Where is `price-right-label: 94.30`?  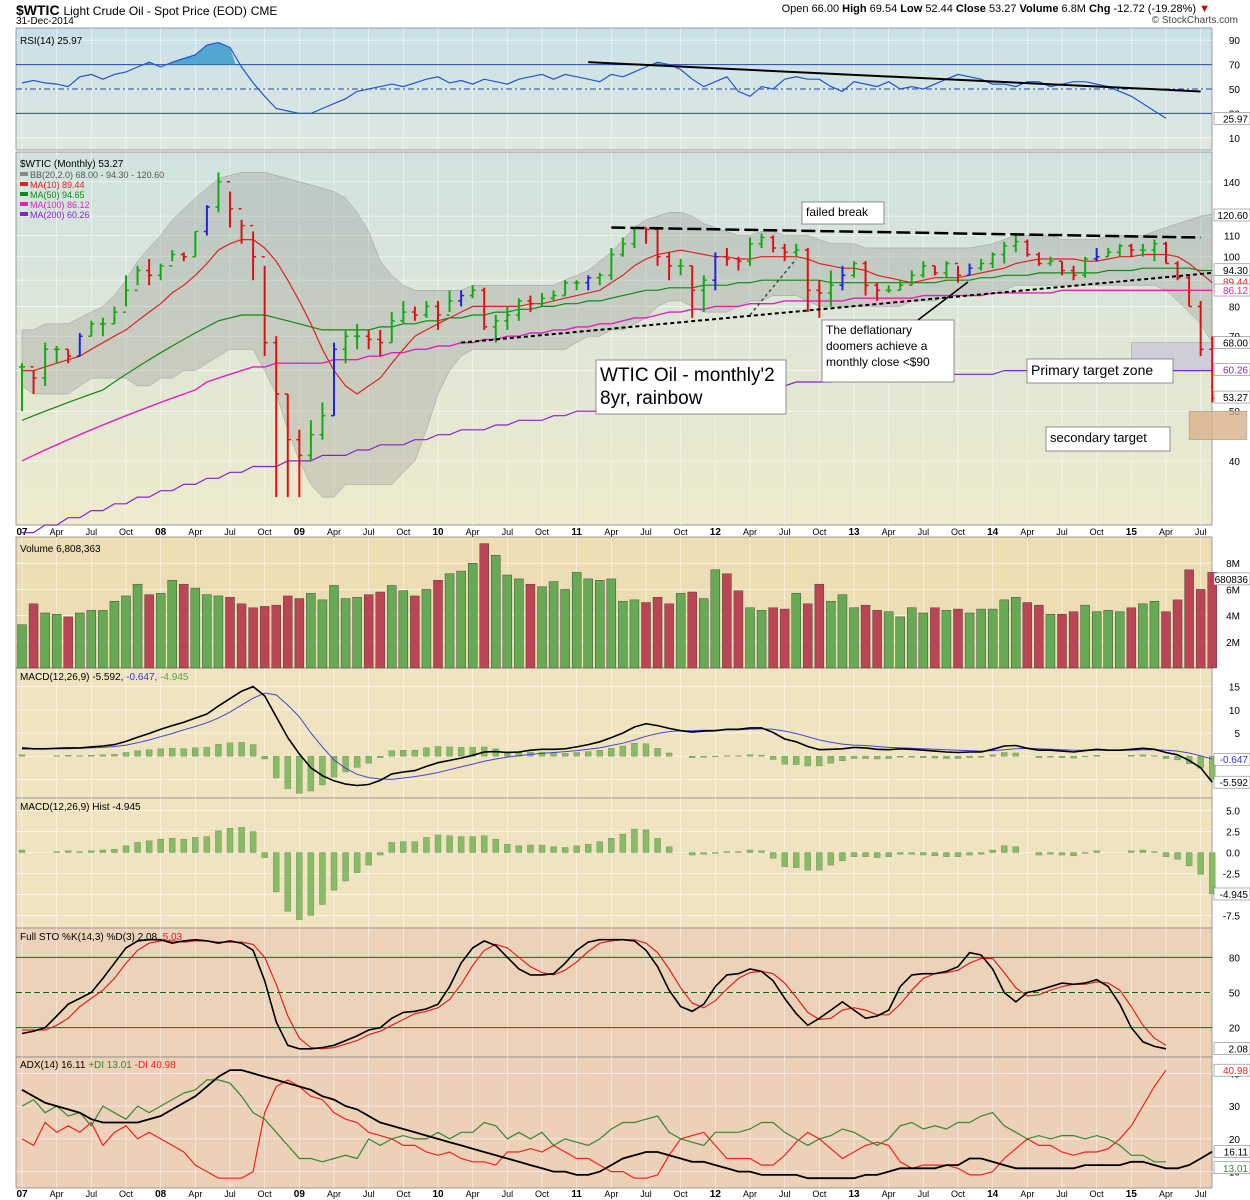
price-right-label: 94.30 is located at coordinates (1235, 271).